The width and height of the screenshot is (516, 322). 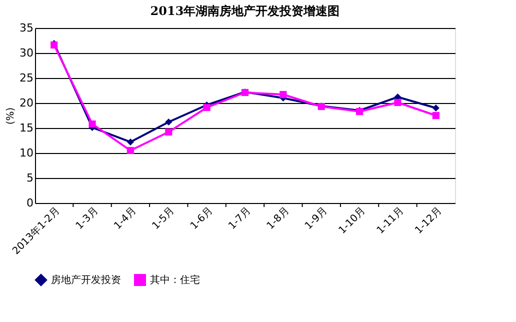 What do you see at coordinates (27, 53) in the screenshot?
I see `y-tick-label: 30` at bounding box center [27, 53].